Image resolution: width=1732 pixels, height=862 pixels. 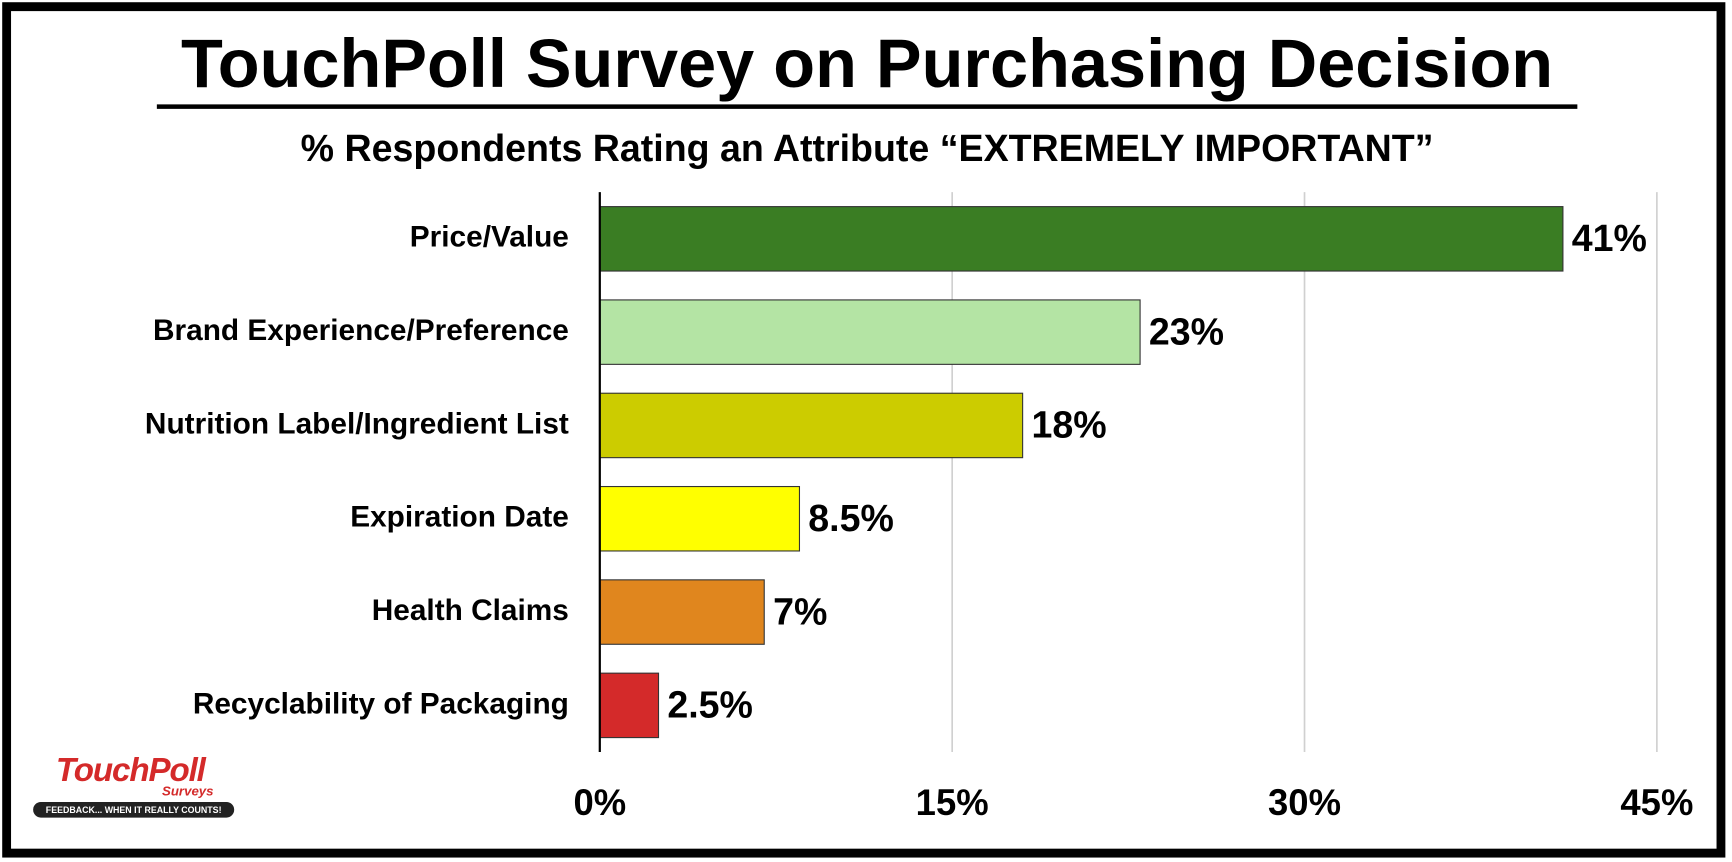 What do you see at coordinates (459, 517) in the screenshot?
I see `y-tick-label: Expiration Date` at bounding box center [459, 517].